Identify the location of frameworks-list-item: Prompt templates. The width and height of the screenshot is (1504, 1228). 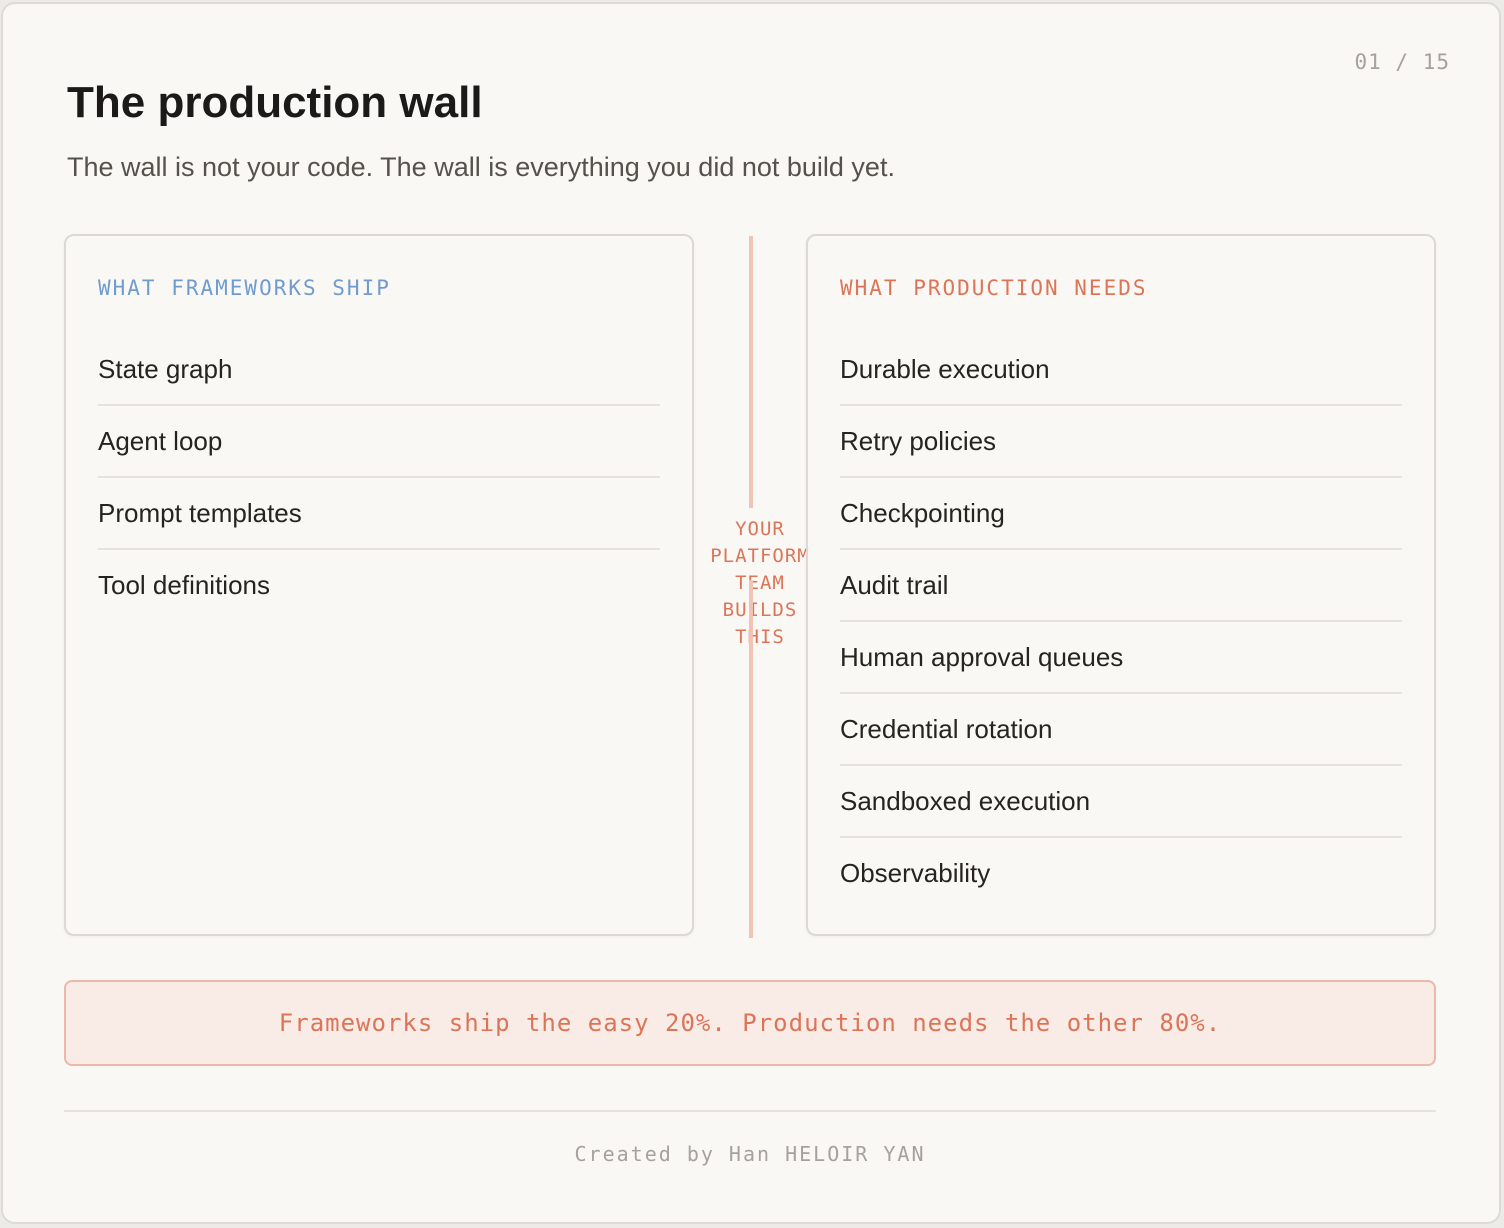
(379, 514).